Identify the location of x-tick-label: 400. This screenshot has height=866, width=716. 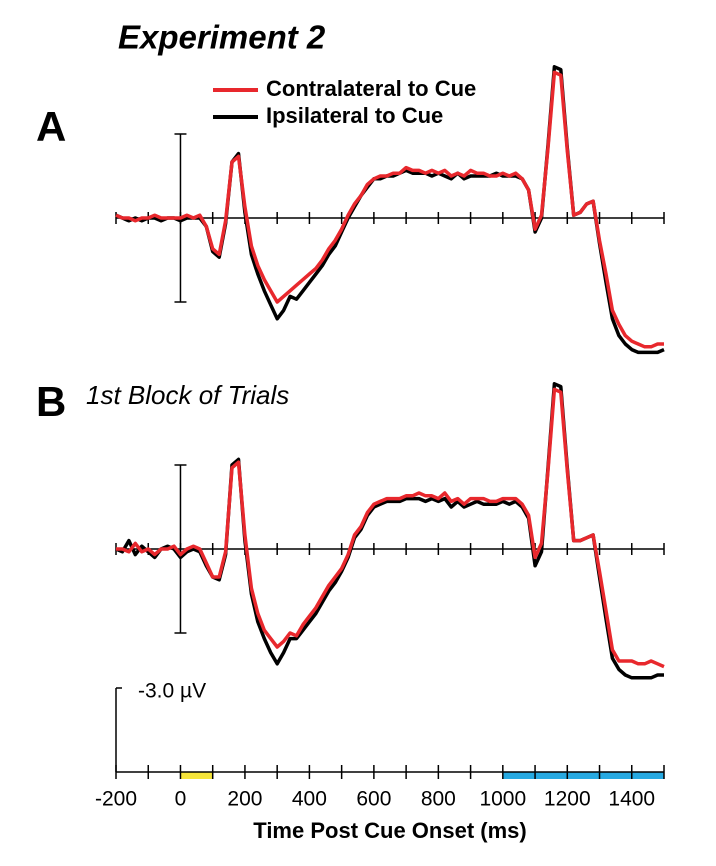
(309, 799).